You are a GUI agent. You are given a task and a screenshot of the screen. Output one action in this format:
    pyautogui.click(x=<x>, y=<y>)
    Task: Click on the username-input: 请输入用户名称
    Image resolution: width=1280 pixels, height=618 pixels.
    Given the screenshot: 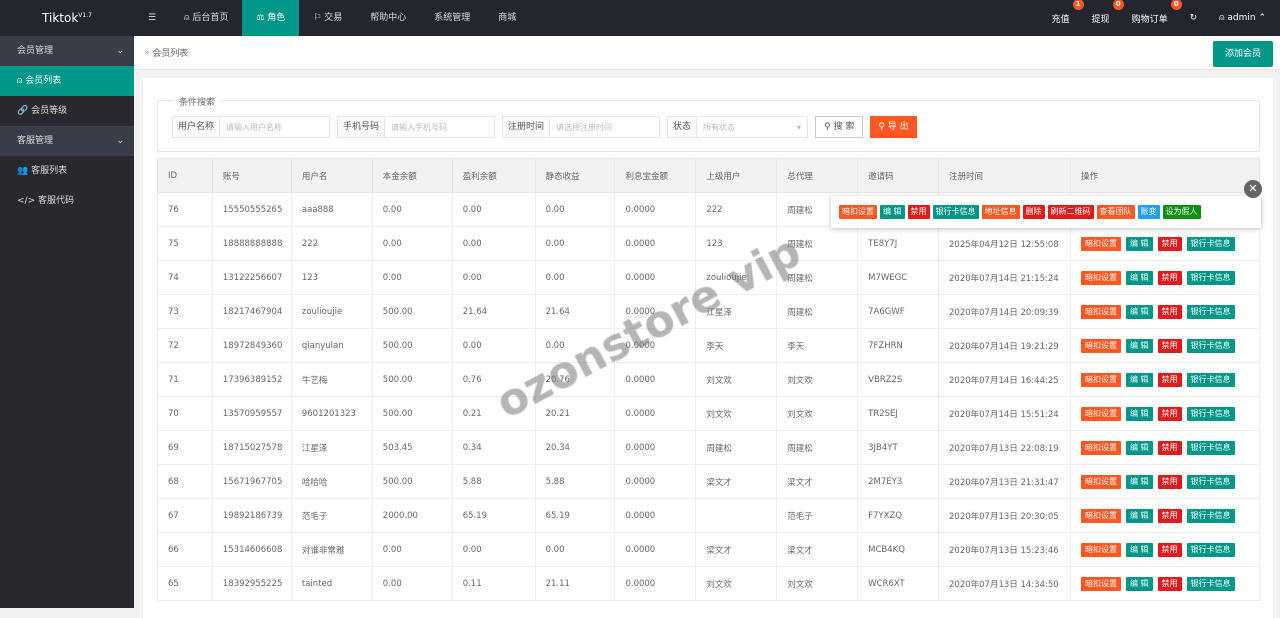 What is the action you would take?
    pyautogui.click(x=254, y=127)
    